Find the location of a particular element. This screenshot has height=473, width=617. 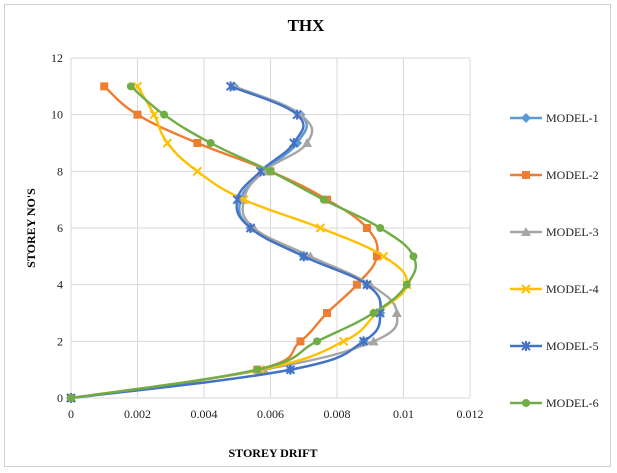

y-tick-label: 0 is located at coordinates (60, 398).